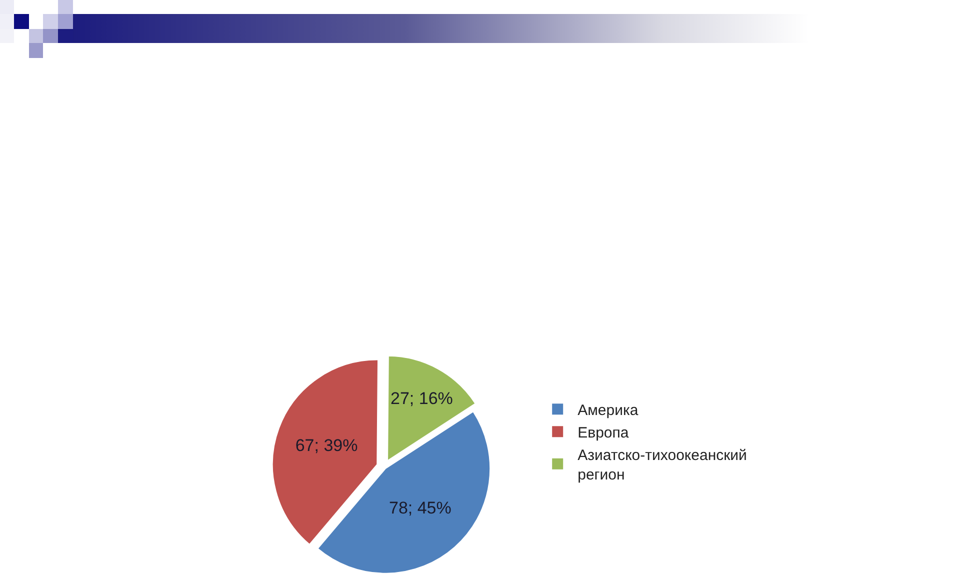 The height and width of the screenshot is (582, 960). Describe the element at coordinates (326, 446) in the screenshot. I see `data-label: 67; 39%` at that location.